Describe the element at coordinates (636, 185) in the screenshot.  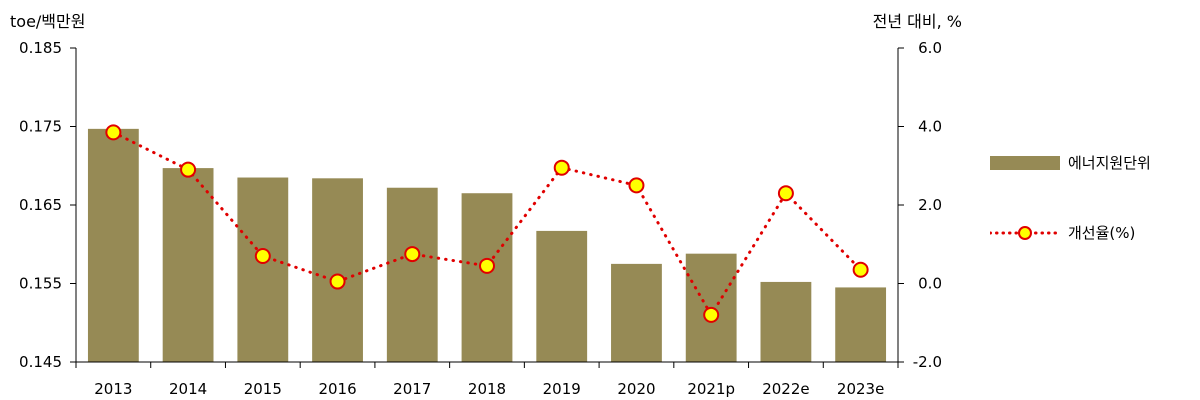
I see `improvement-point-2020` at that location.